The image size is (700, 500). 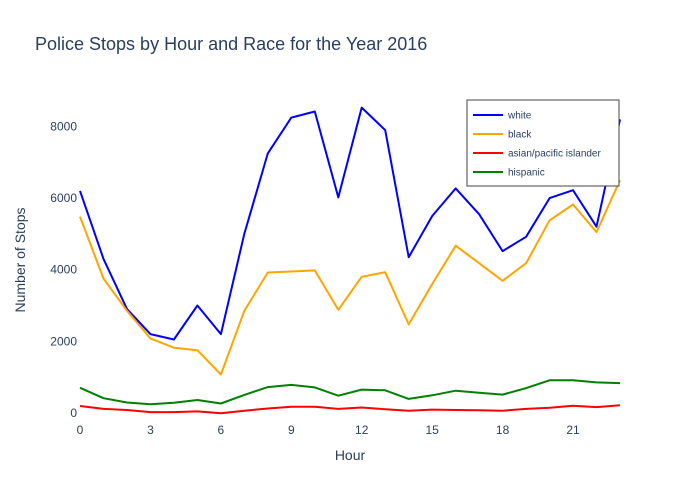 I want to click on x-axis-title: Hour, so click(x=350, y=455).